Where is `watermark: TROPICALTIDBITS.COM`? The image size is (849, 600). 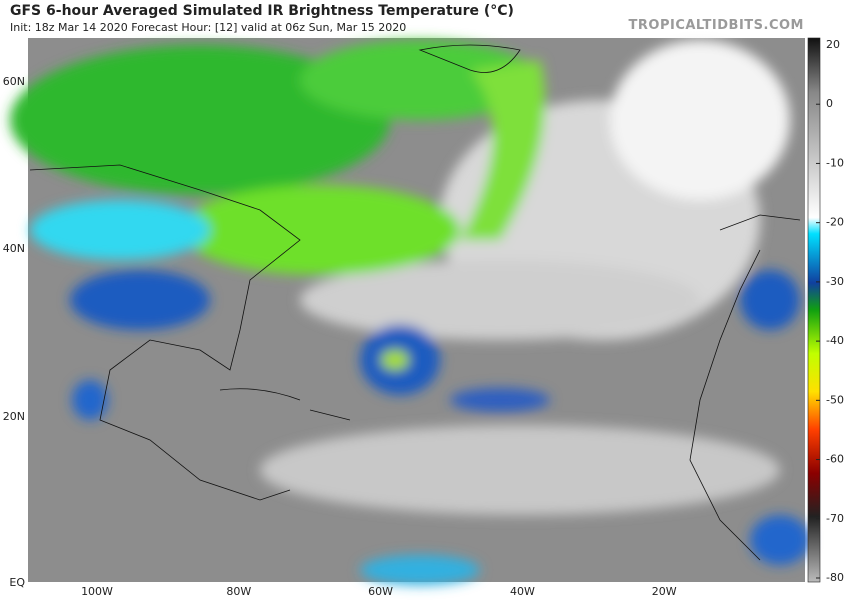 watermark: TROPICALTIDBITS.COM is located at coordinates (716, 25).